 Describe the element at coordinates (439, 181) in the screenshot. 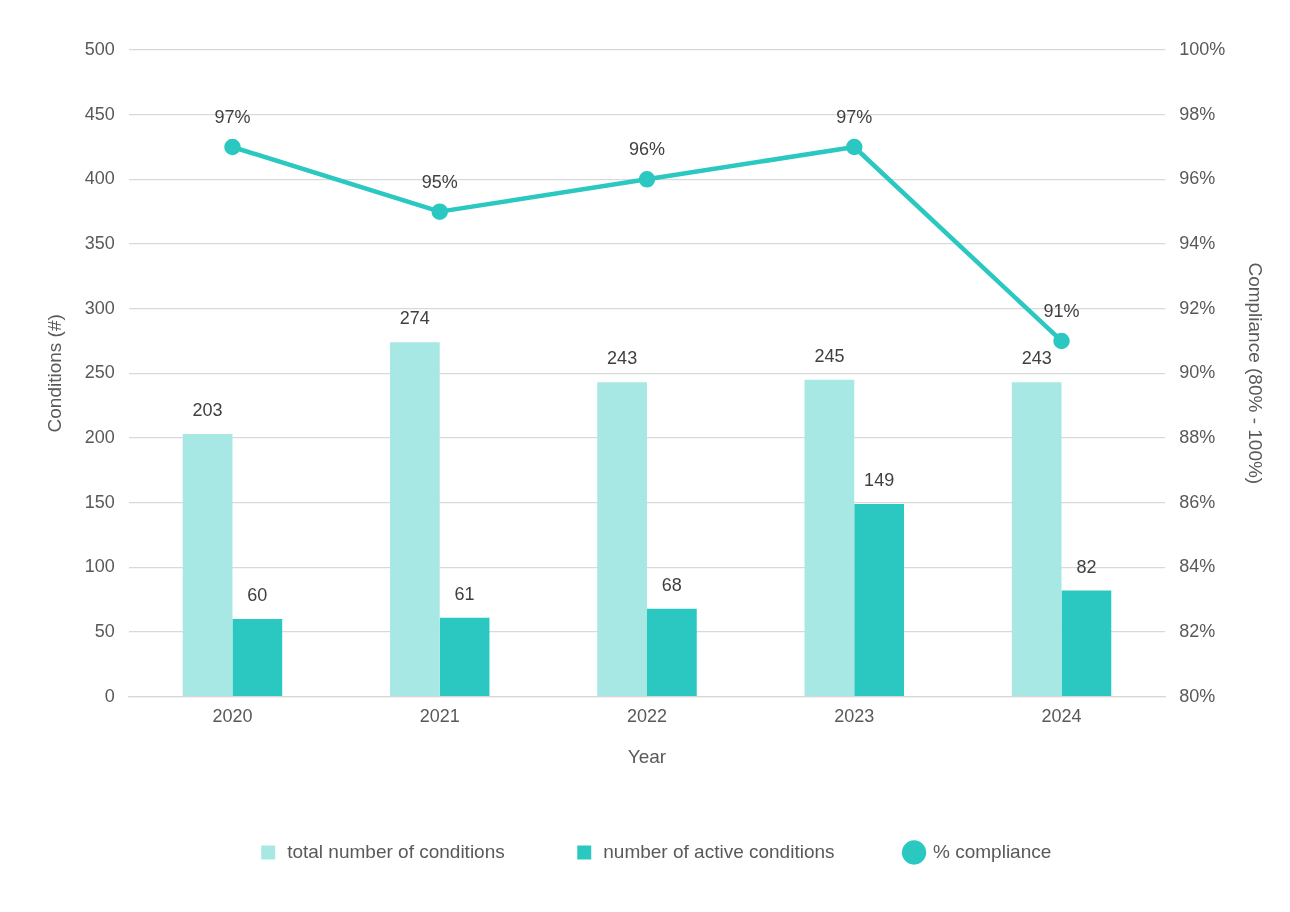

I see `data-label: 95%` at that location.